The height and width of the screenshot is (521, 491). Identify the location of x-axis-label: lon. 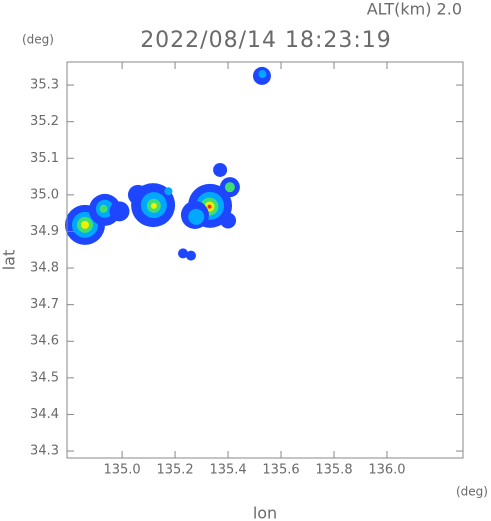
(265, 512).